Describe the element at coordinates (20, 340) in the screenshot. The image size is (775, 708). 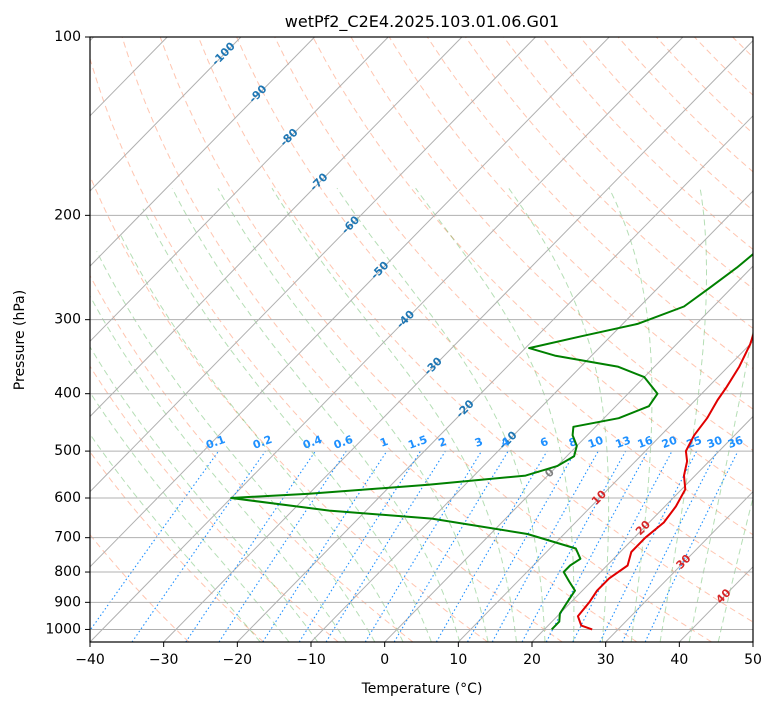
I see `y-axis-title: Pressure (hPa)` at that location.